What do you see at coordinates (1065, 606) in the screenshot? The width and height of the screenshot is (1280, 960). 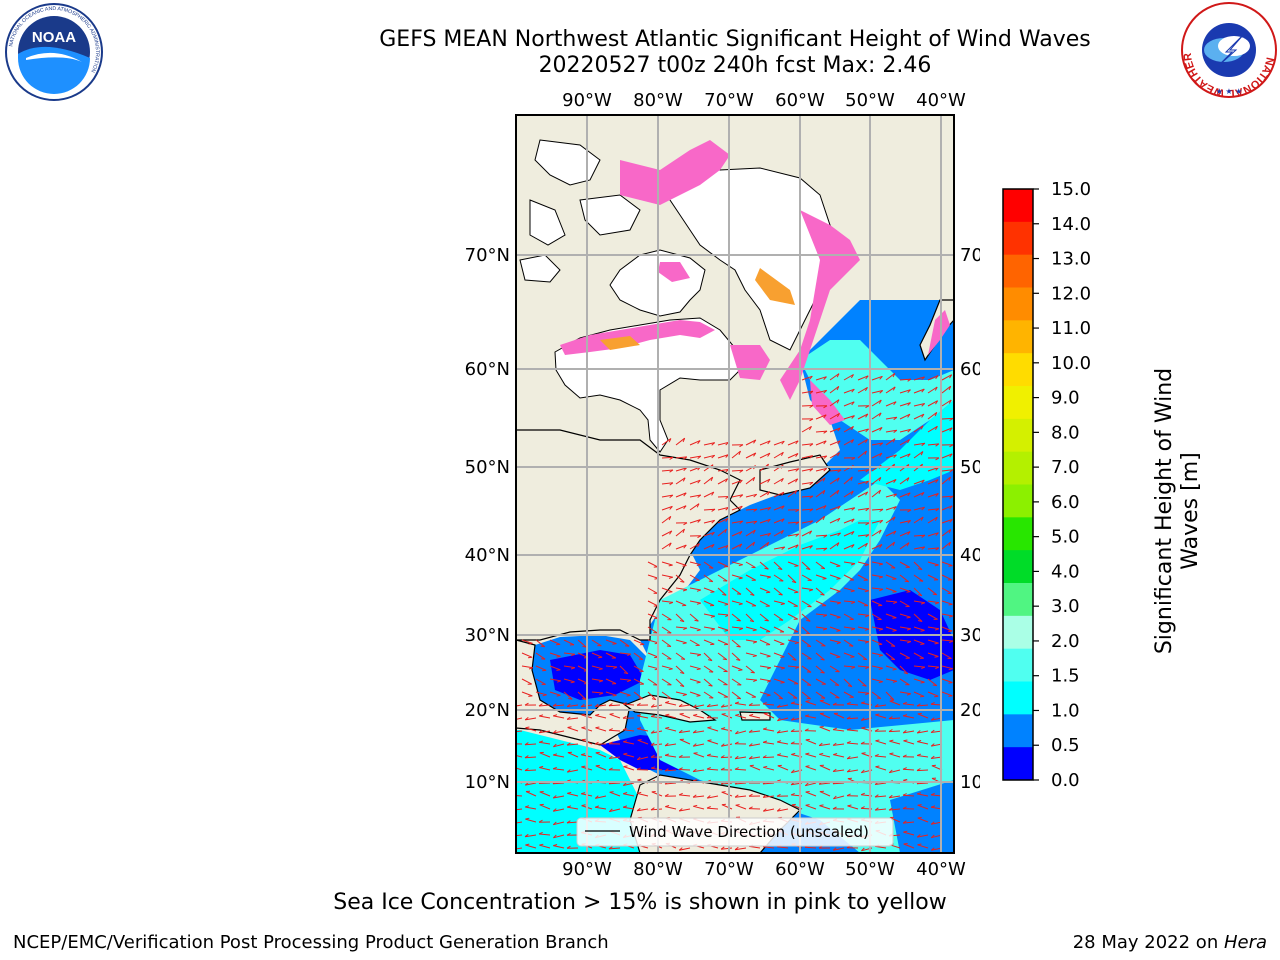 I see `colorbar-tick-label: 3.0` at bounding box center [1065, 606].